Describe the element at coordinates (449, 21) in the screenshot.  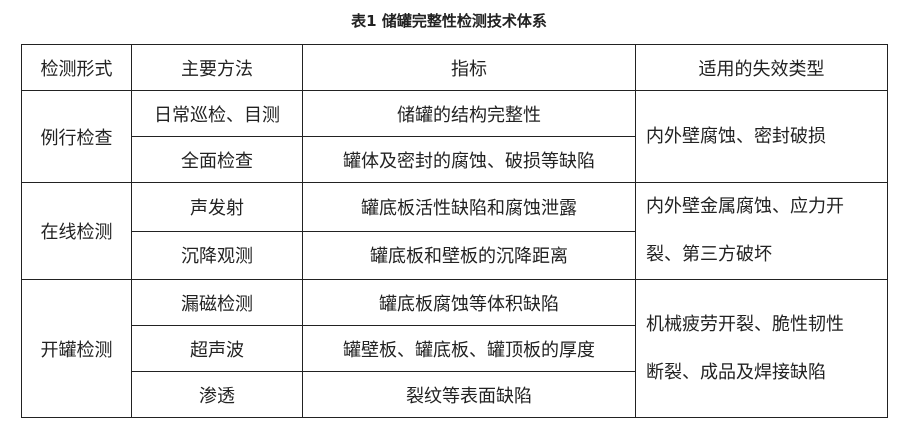
I see `table-caption: 表1 储罐完整性检测技术体系` at that location.